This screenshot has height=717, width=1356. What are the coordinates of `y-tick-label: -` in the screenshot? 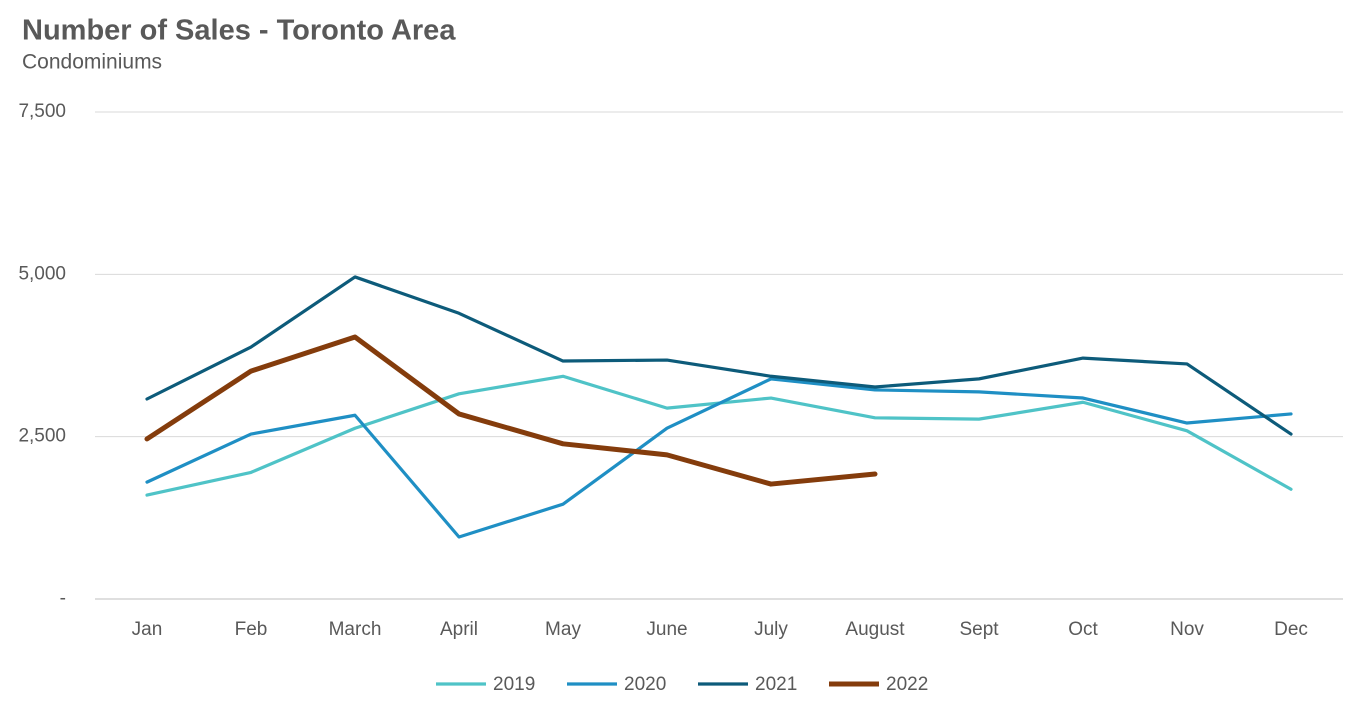 It's located at (63, 598).